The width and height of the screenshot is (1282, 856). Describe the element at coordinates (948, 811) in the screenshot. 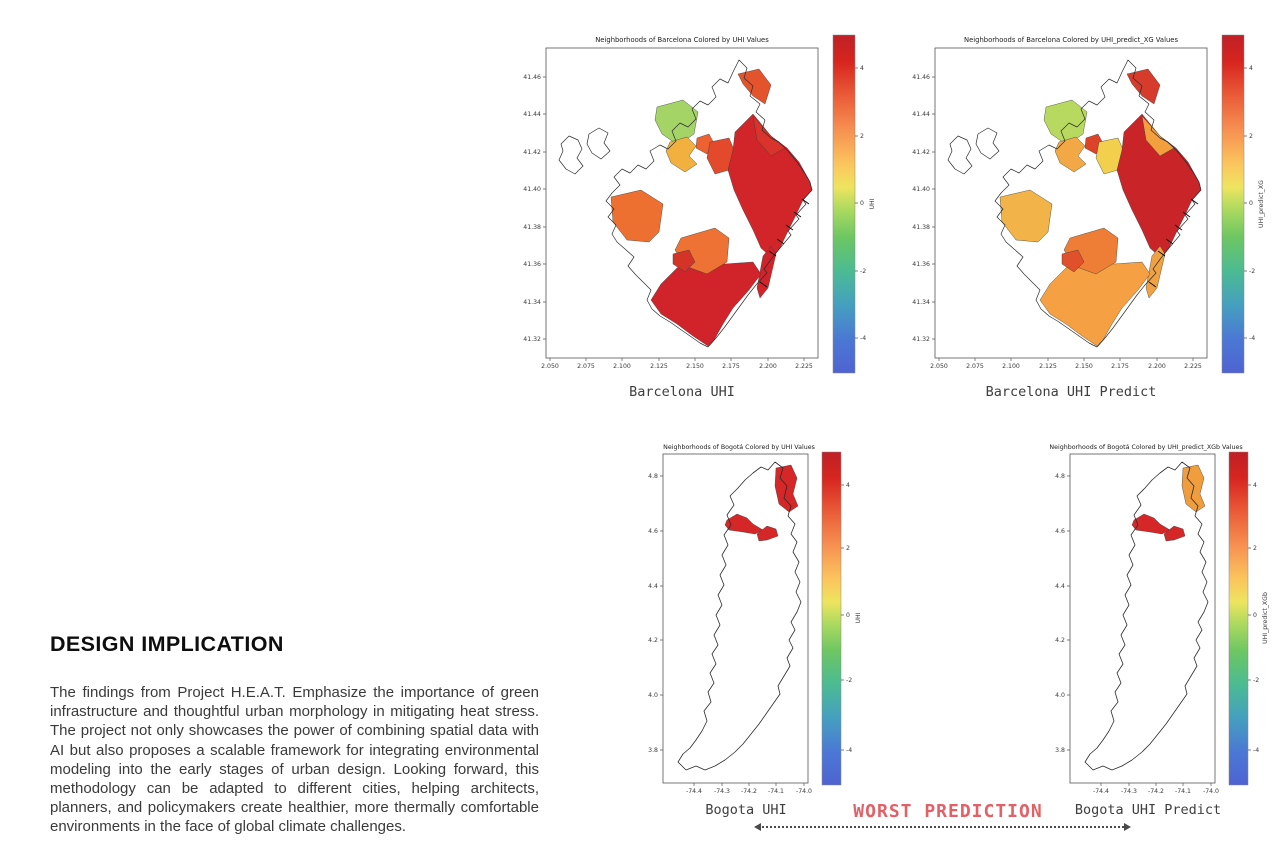

I see `worst-prediction-label: WORST PREDICTION` at that location.